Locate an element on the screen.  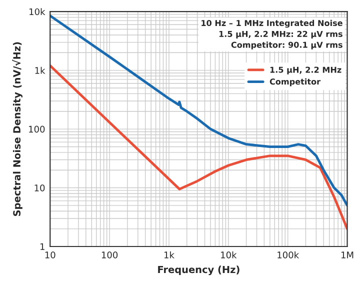
y-tick-label: 1 is located at coordinates (42, 246).